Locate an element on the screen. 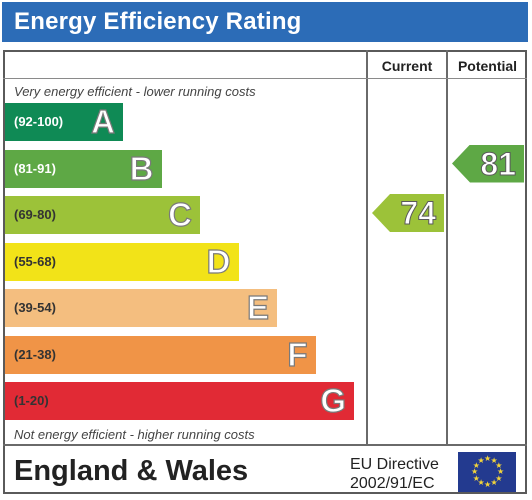 The width and height of the screenshot is (532, 500). potential-rating-value: 81 is located at coordinates (498, 163).